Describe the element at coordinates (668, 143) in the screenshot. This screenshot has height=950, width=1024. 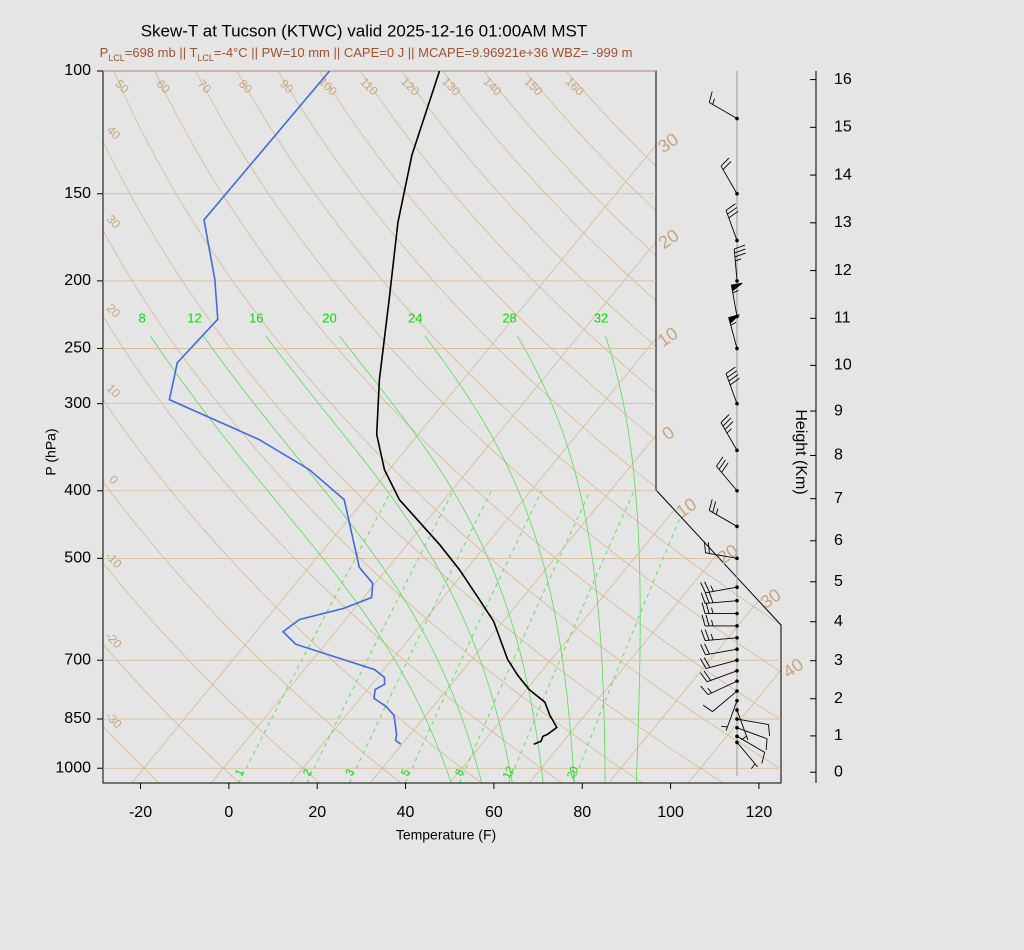
I see `isotherm-label: 30` at that location.